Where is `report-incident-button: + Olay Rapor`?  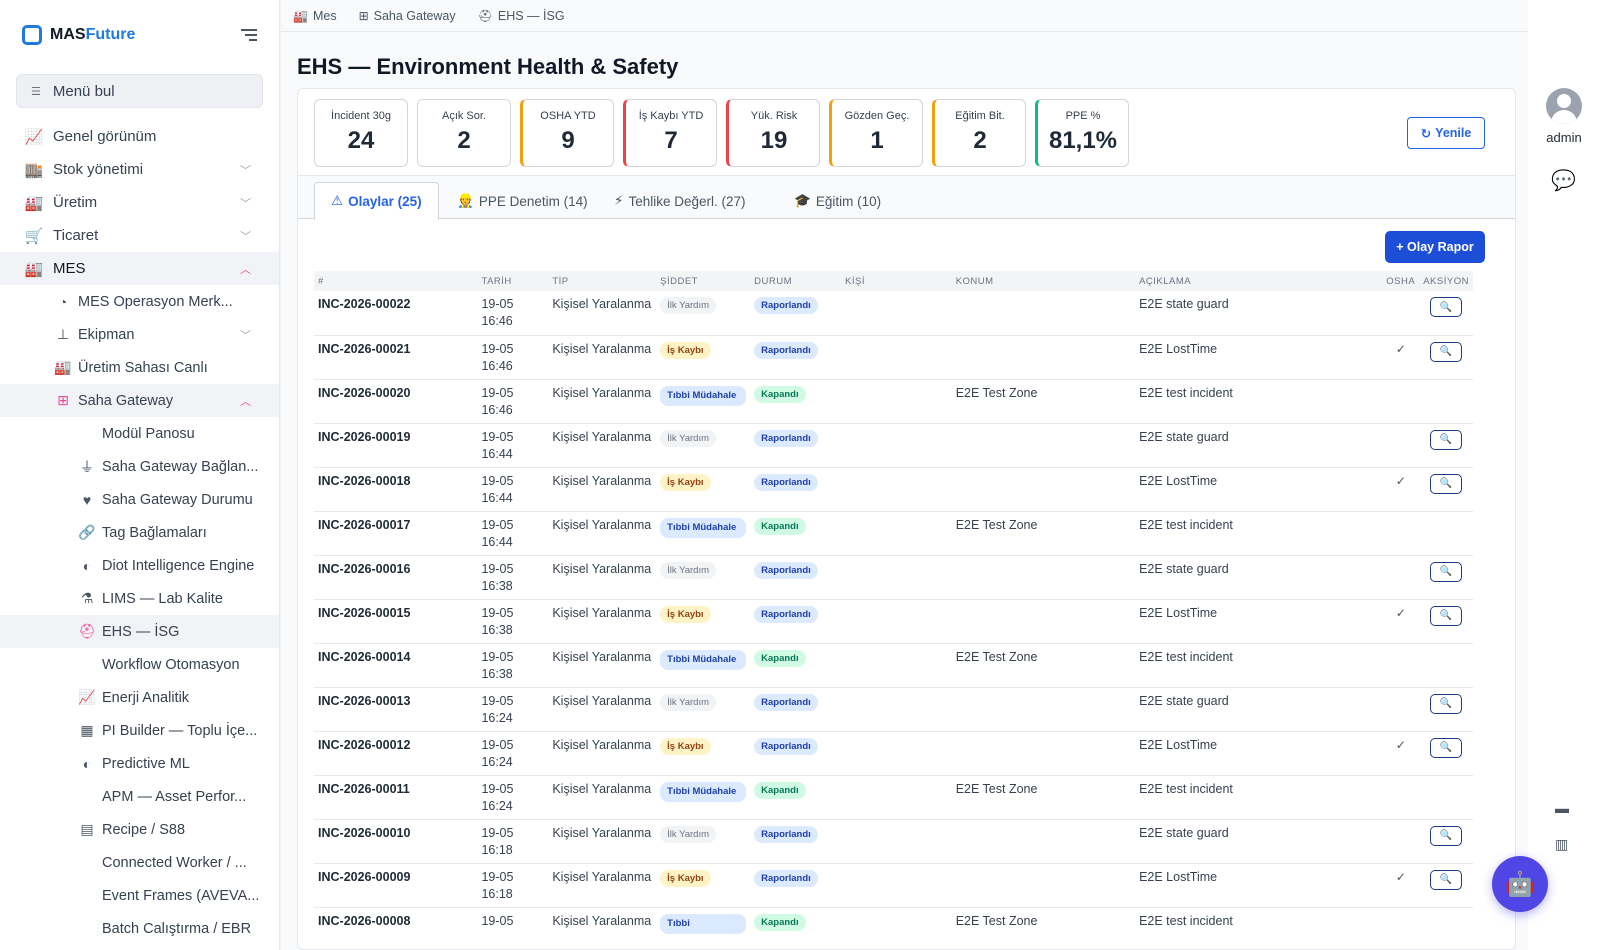
report-incident-button: + Olay Rapor is located at coordinates (1435, 247).